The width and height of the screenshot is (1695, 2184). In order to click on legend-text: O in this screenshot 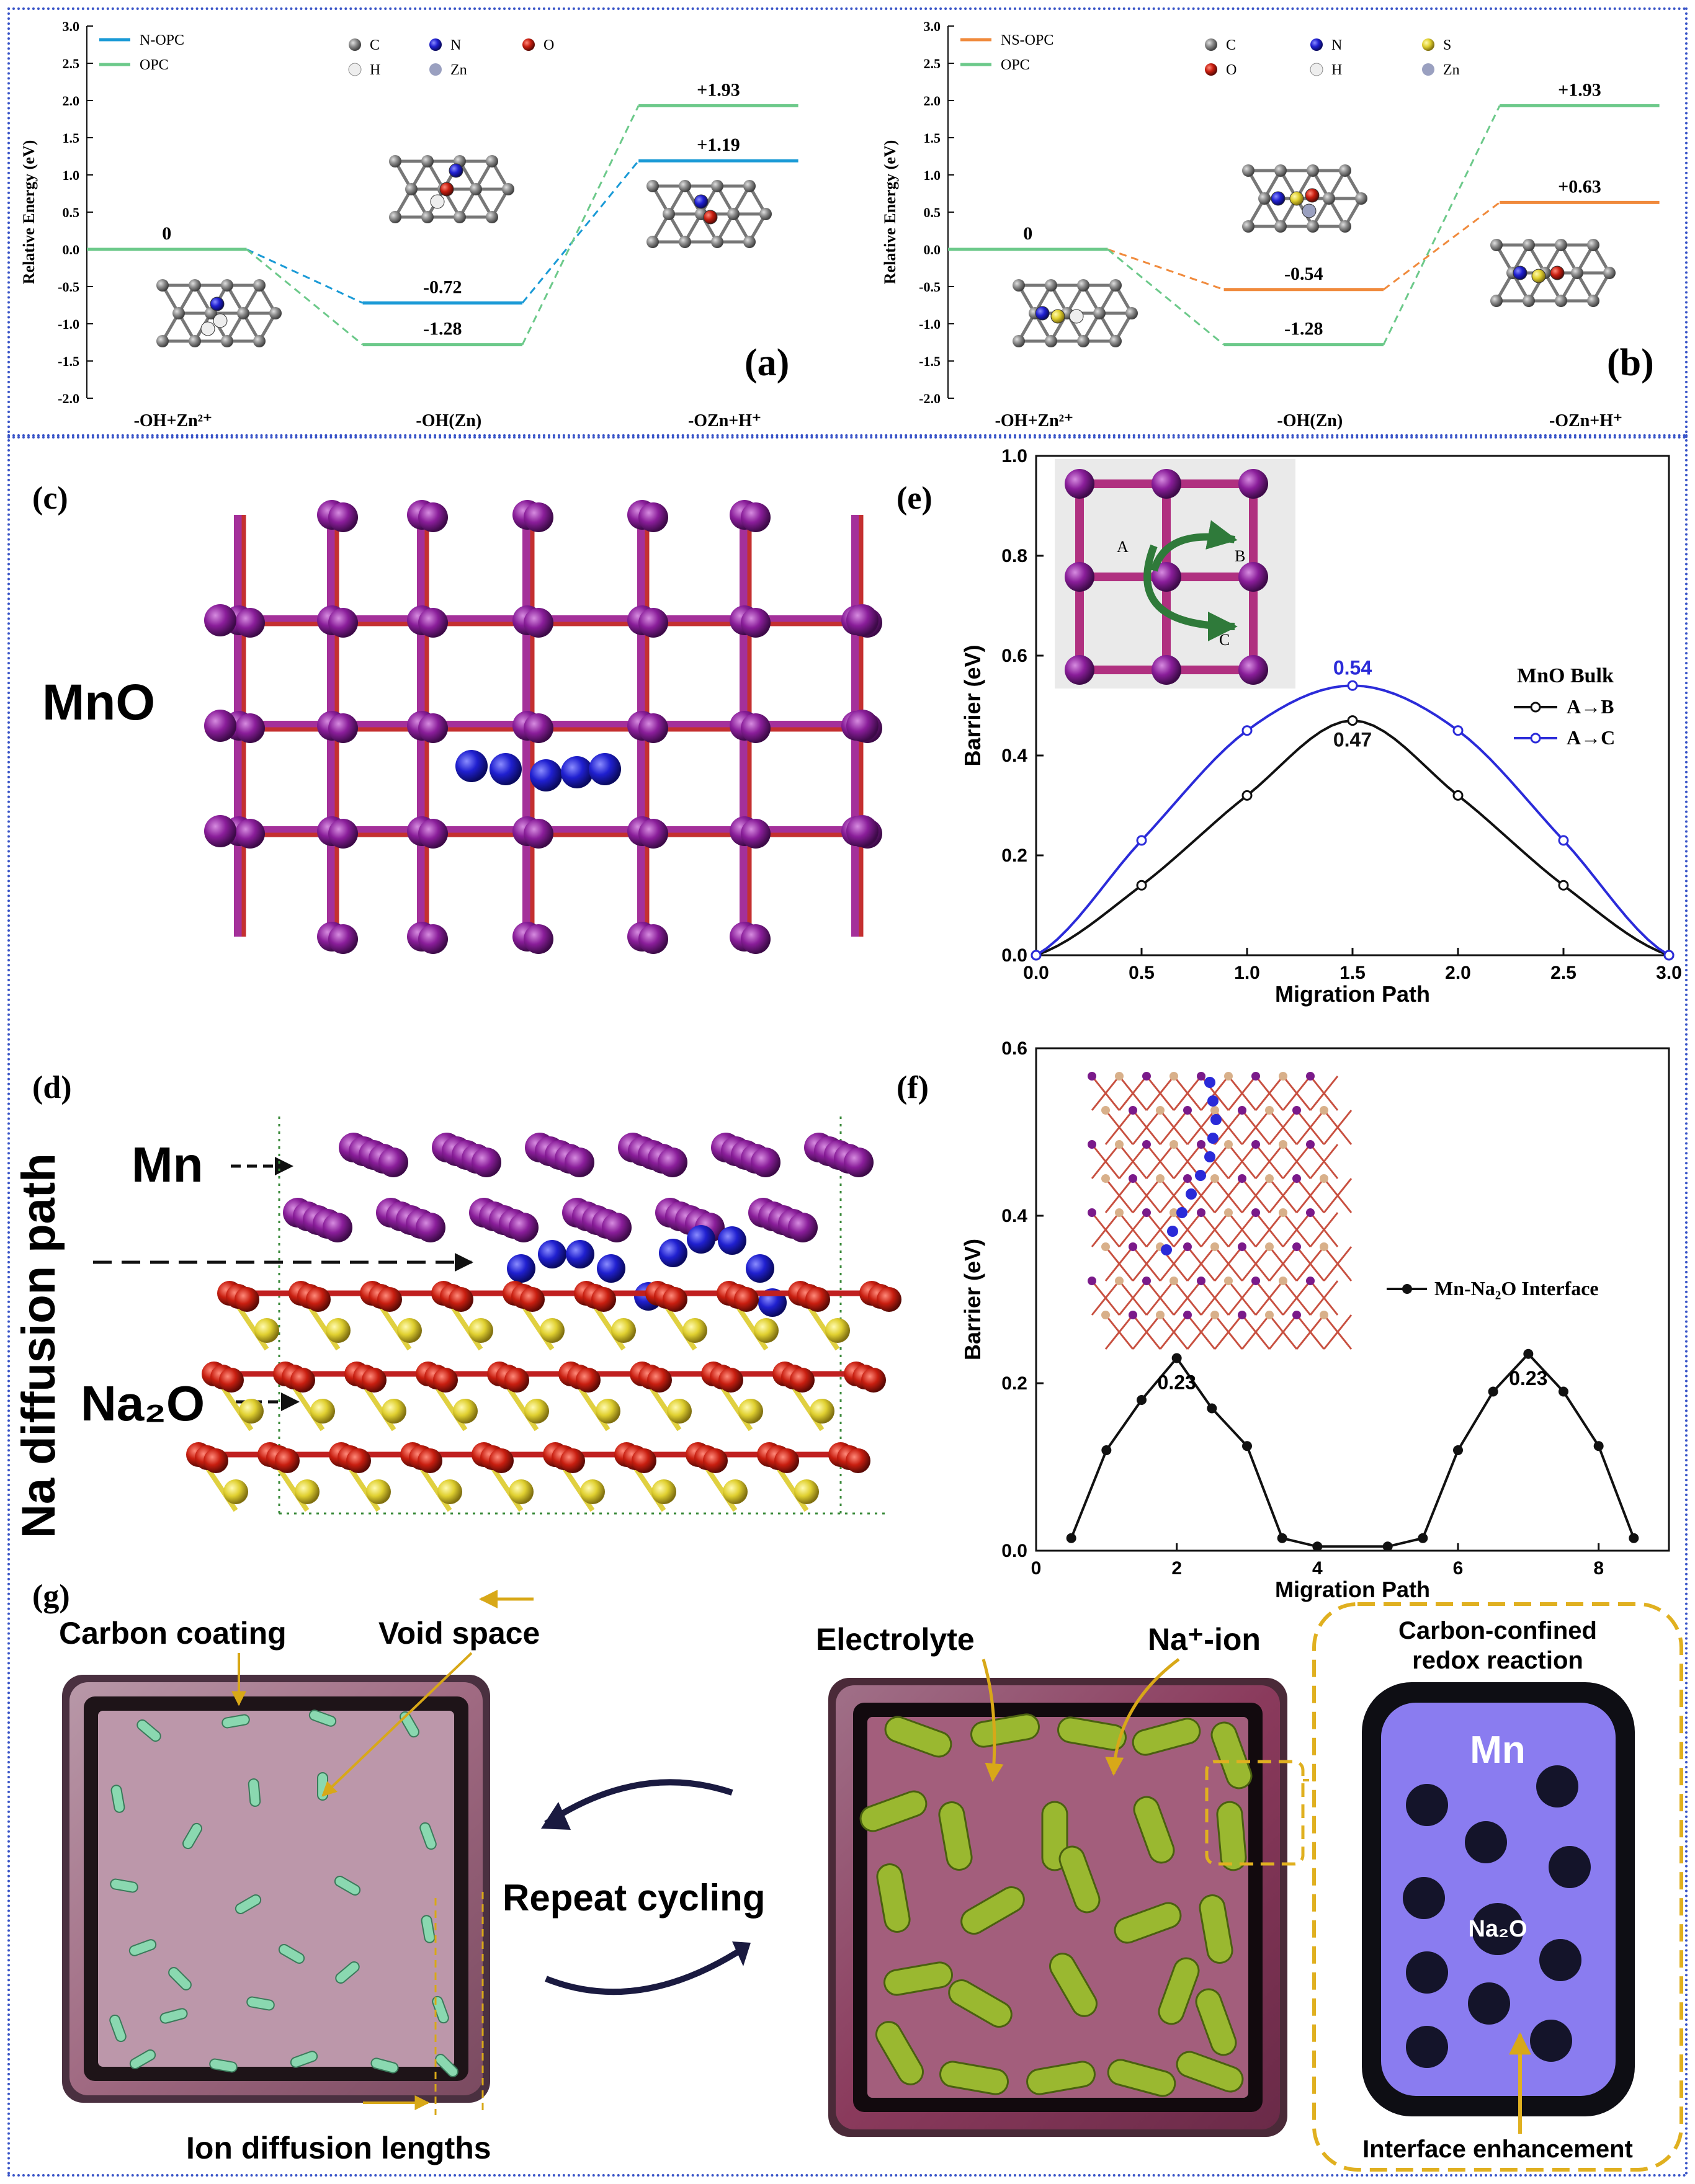, I will do `click(549, 45)`.